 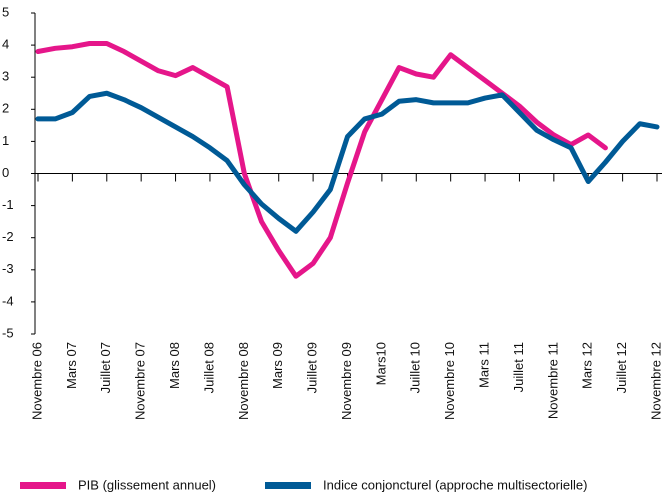 What do you see at coordinates (140, 381) in the screenshot?
I see `x-tick-label: Novembre 07` at bounding box center [140, 381].